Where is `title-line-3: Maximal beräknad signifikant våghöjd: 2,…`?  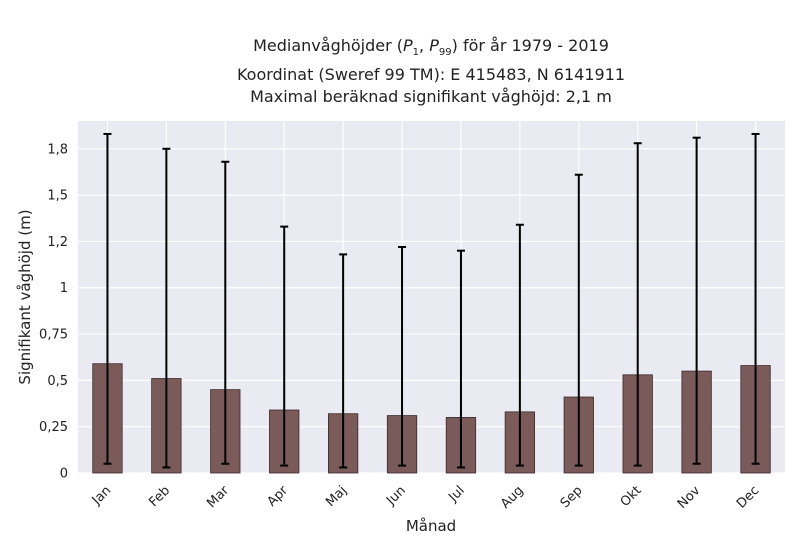
title-line-3: Maximal beräknad signifikant våghöjd: 2,… is located at coordinates (431, 97).